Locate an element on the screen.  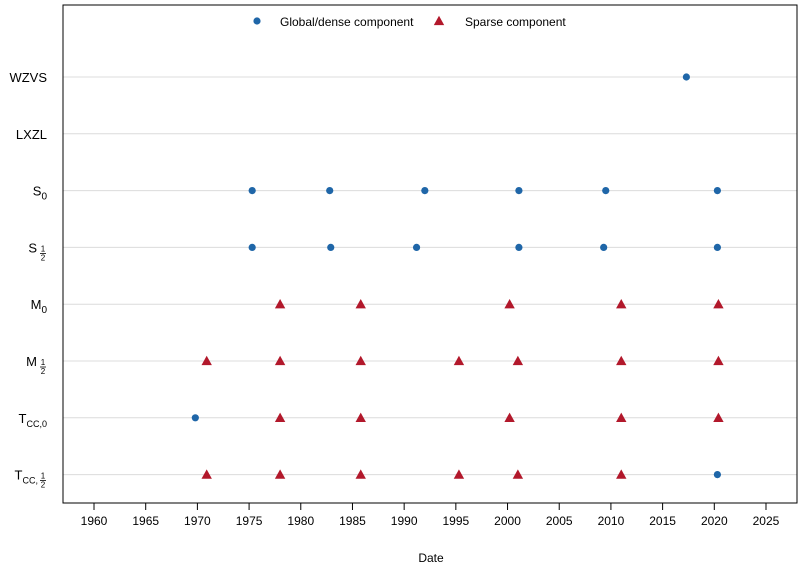
x-tick-label: 2005 is located at coordinates (559, 521).